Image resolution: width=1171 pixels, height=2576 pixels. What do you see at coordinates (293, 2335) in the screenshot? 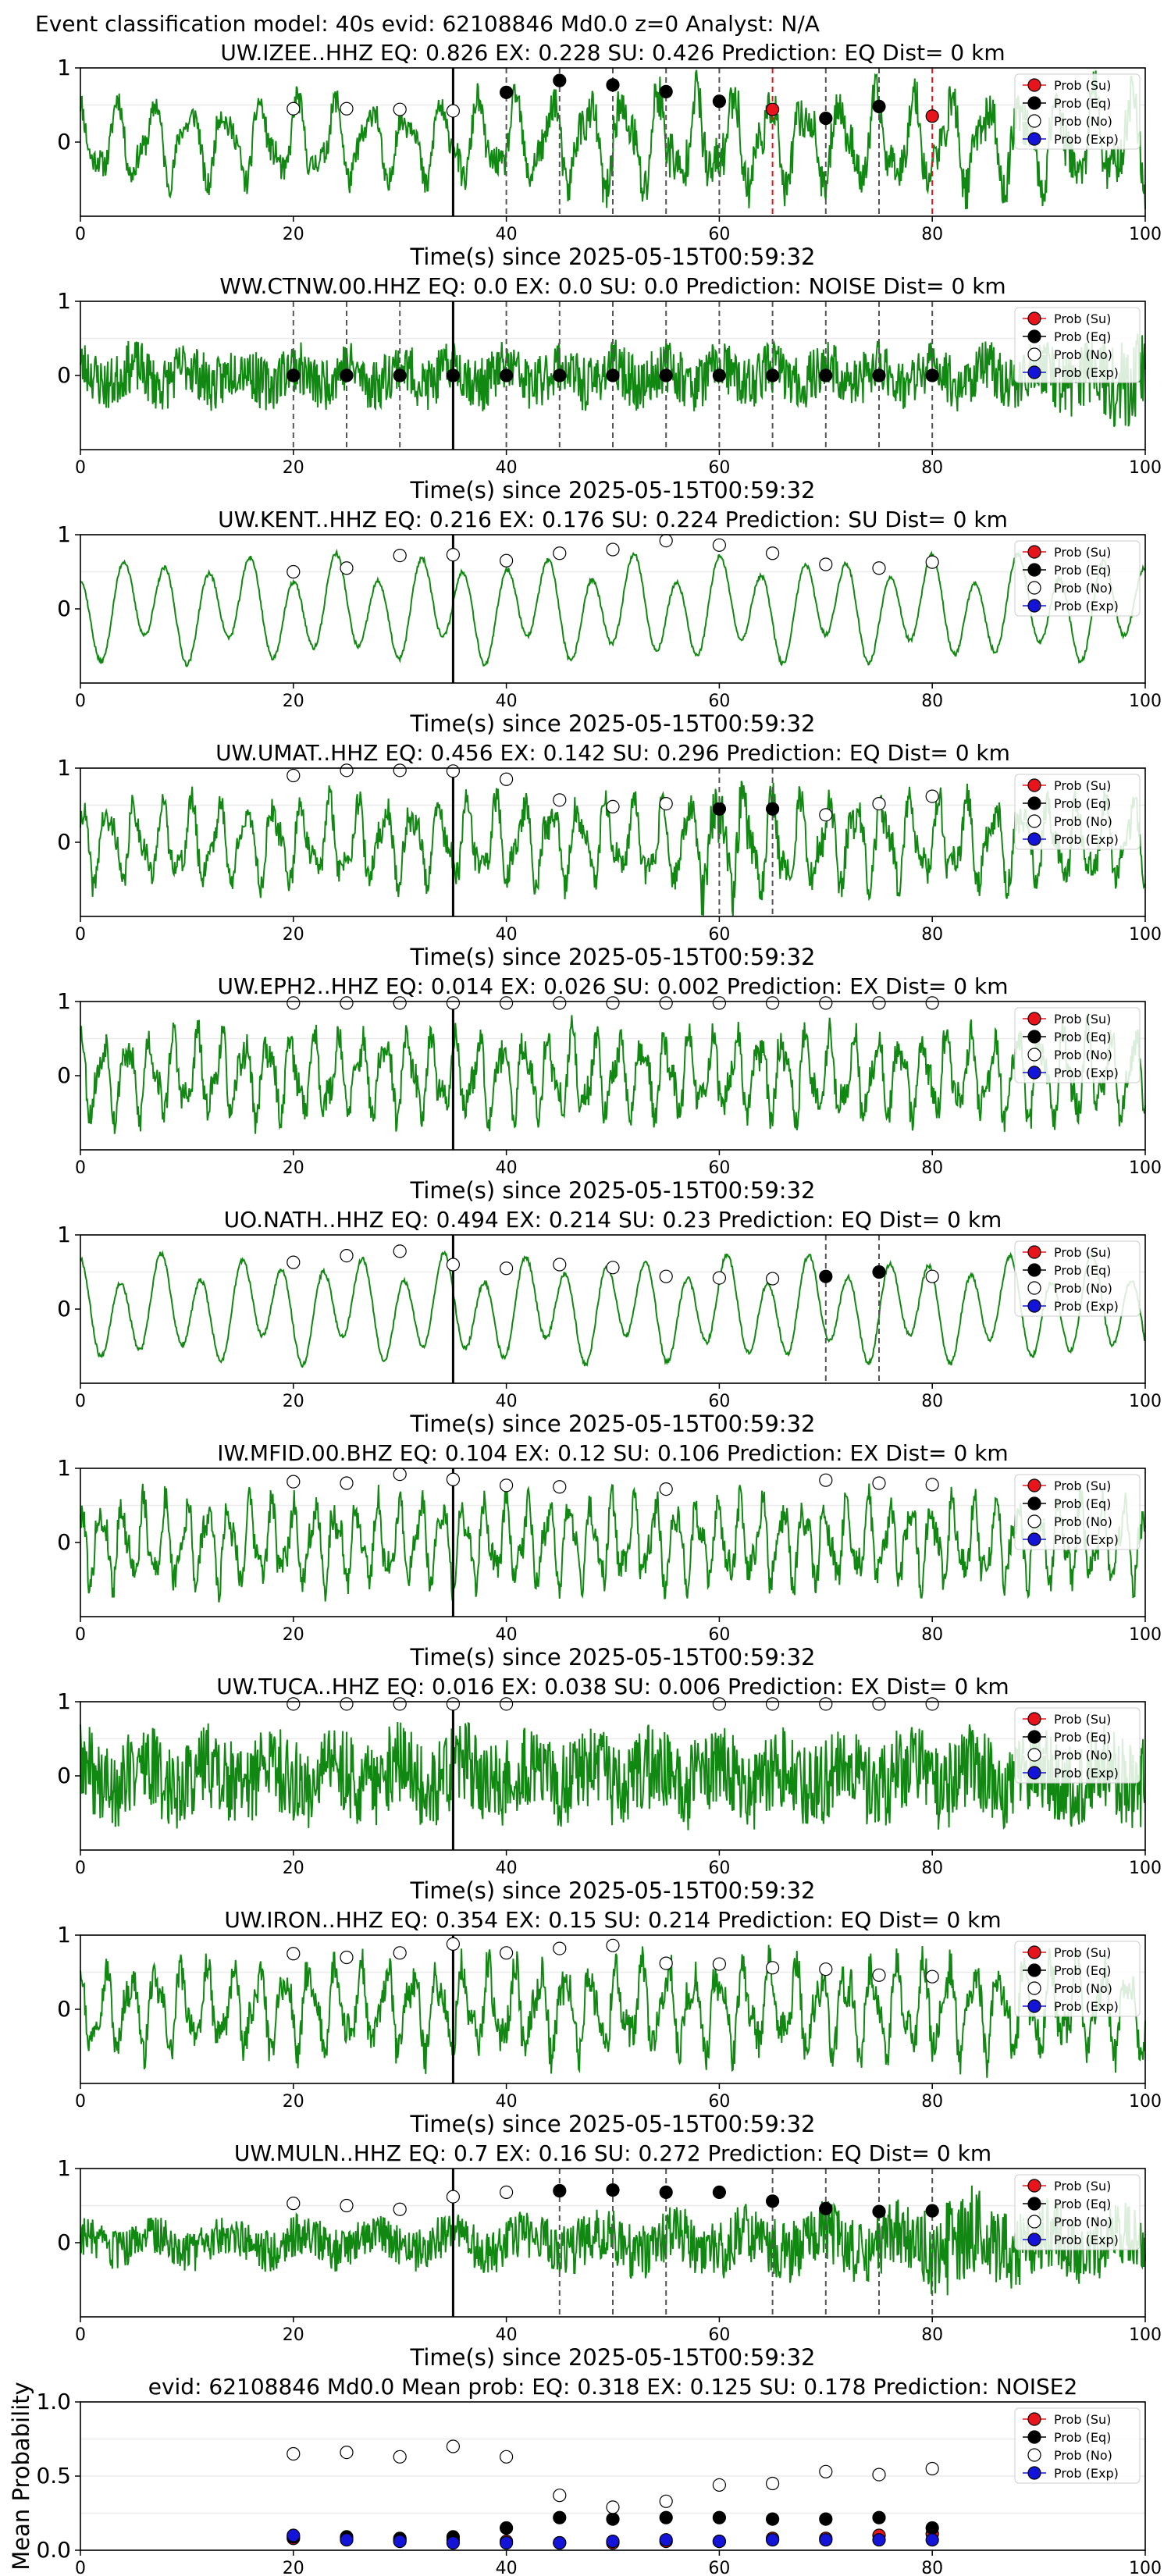
I see `x-tick-label: 20` at bounding box center [293, 2335].